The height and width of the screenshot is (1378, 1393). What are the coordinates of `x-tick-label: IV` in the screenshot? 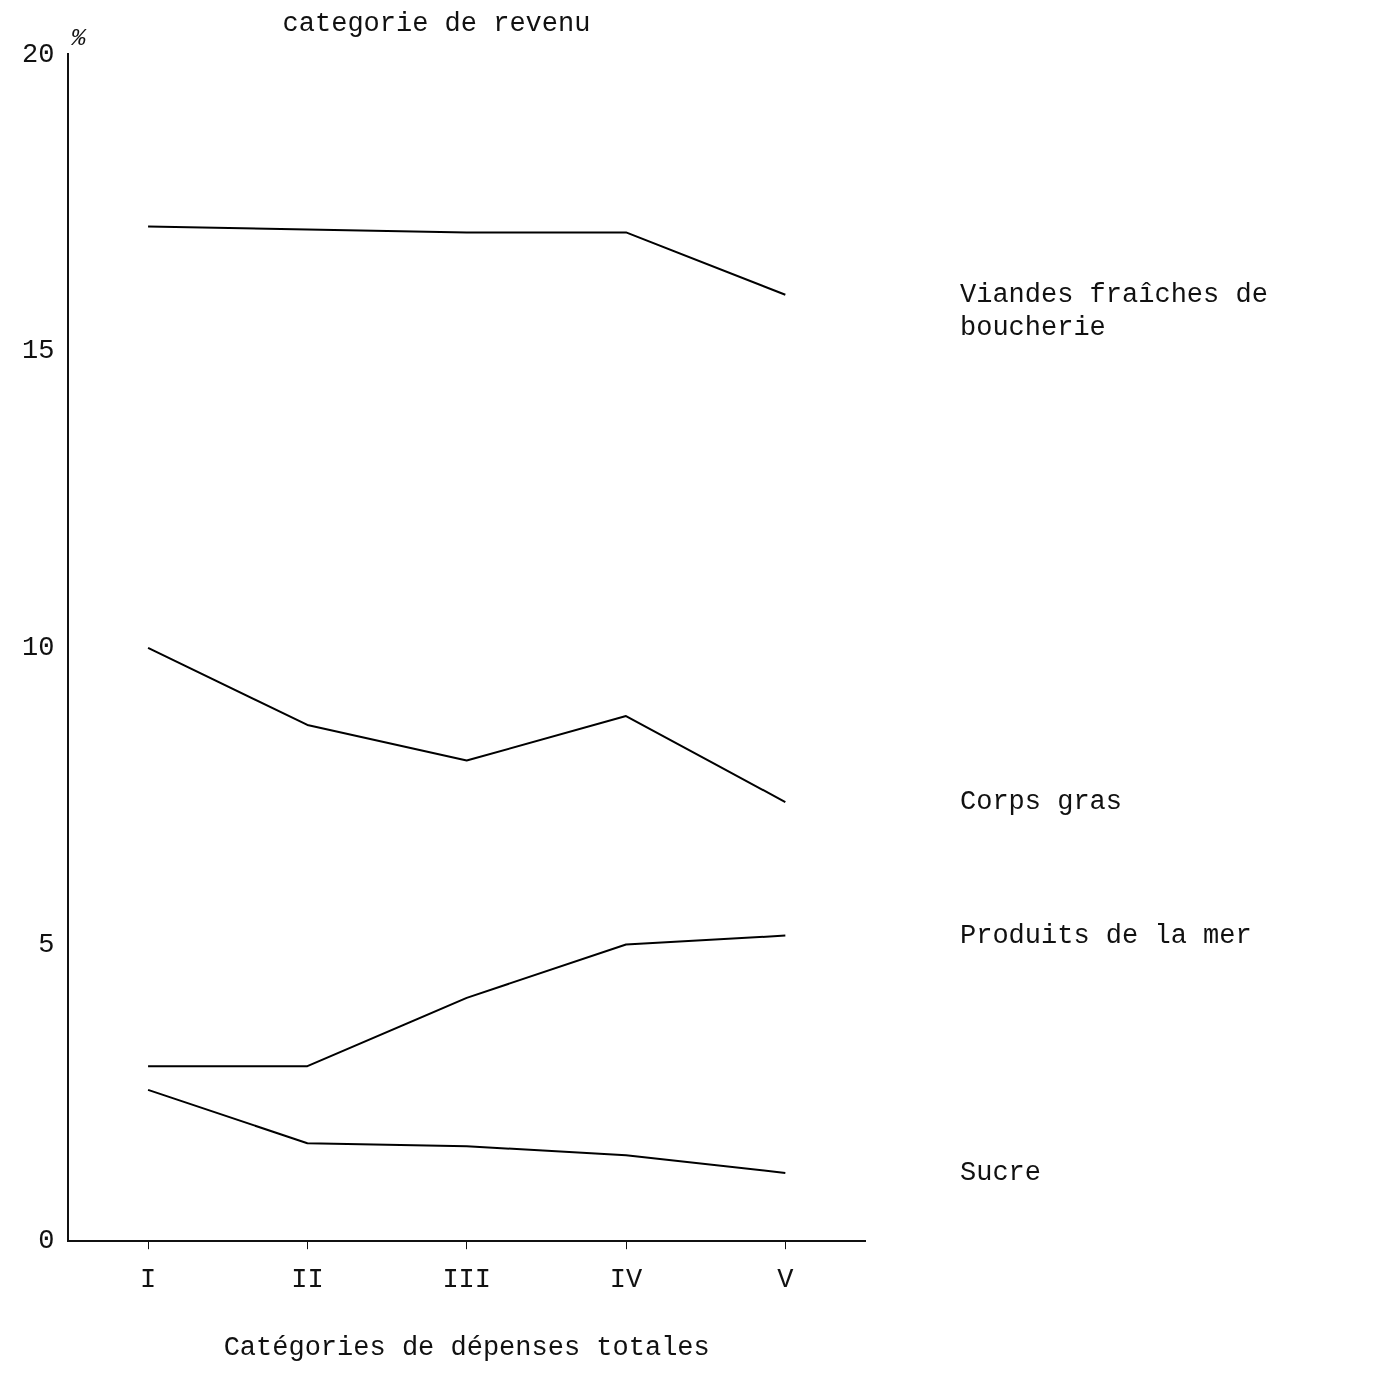 It's located at (626, 1279).